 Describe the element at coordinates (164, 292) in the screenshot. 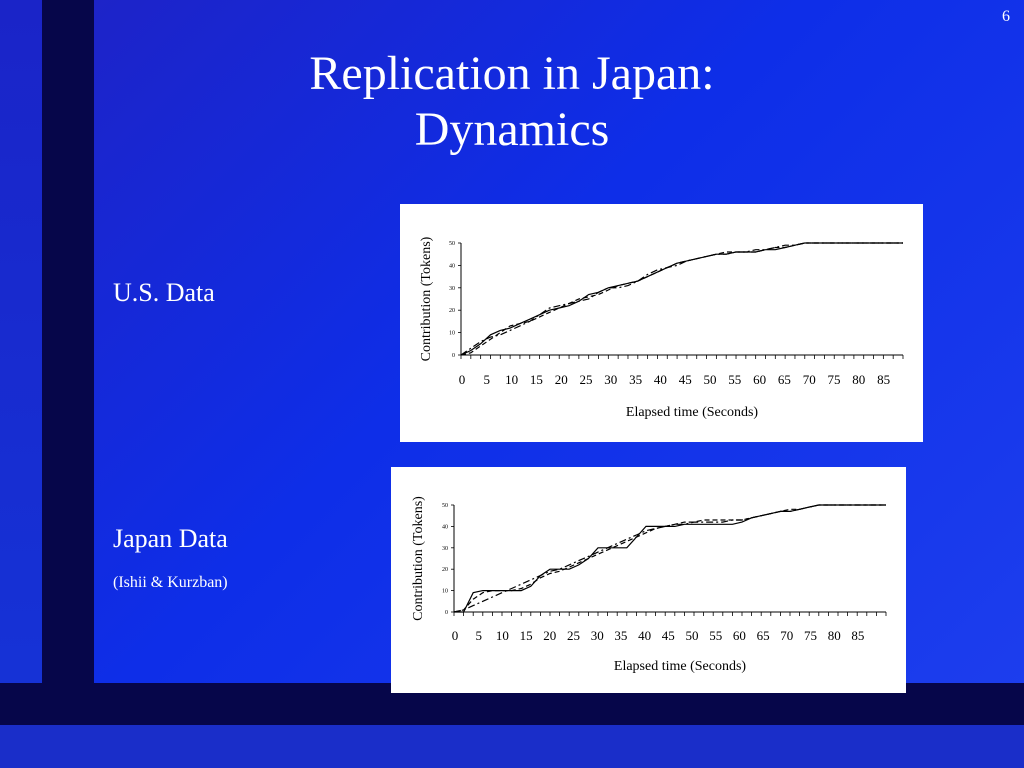

I see `us-data-label: U.S. Data` at that location.